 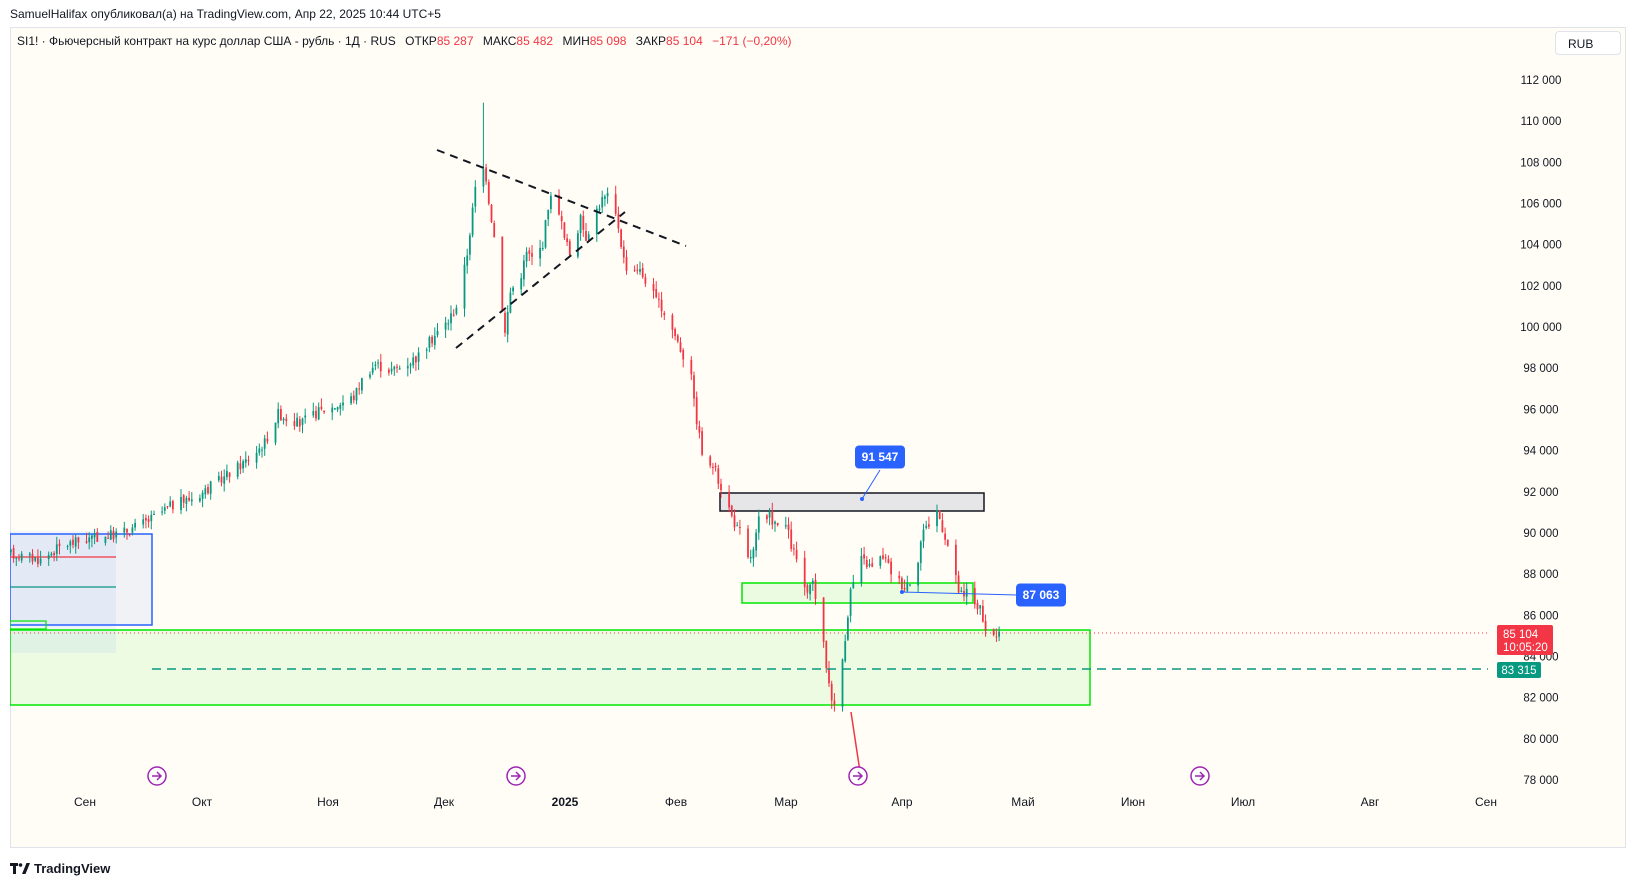 I want to click on x-tick-label: Июл, so click(x=1243, y=802).